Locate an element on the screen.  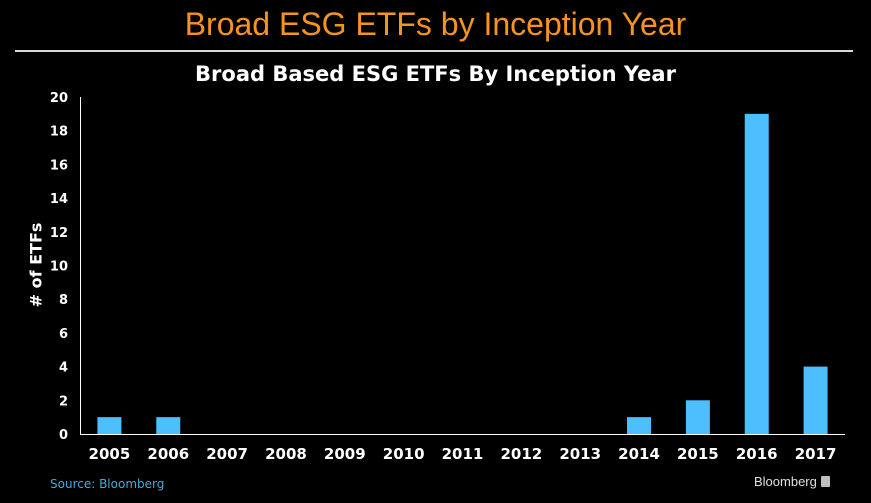
y-axis-ticks: 0 2 4 6 8 10 12 14 16 18 20 is located at coordinates (59, 267).